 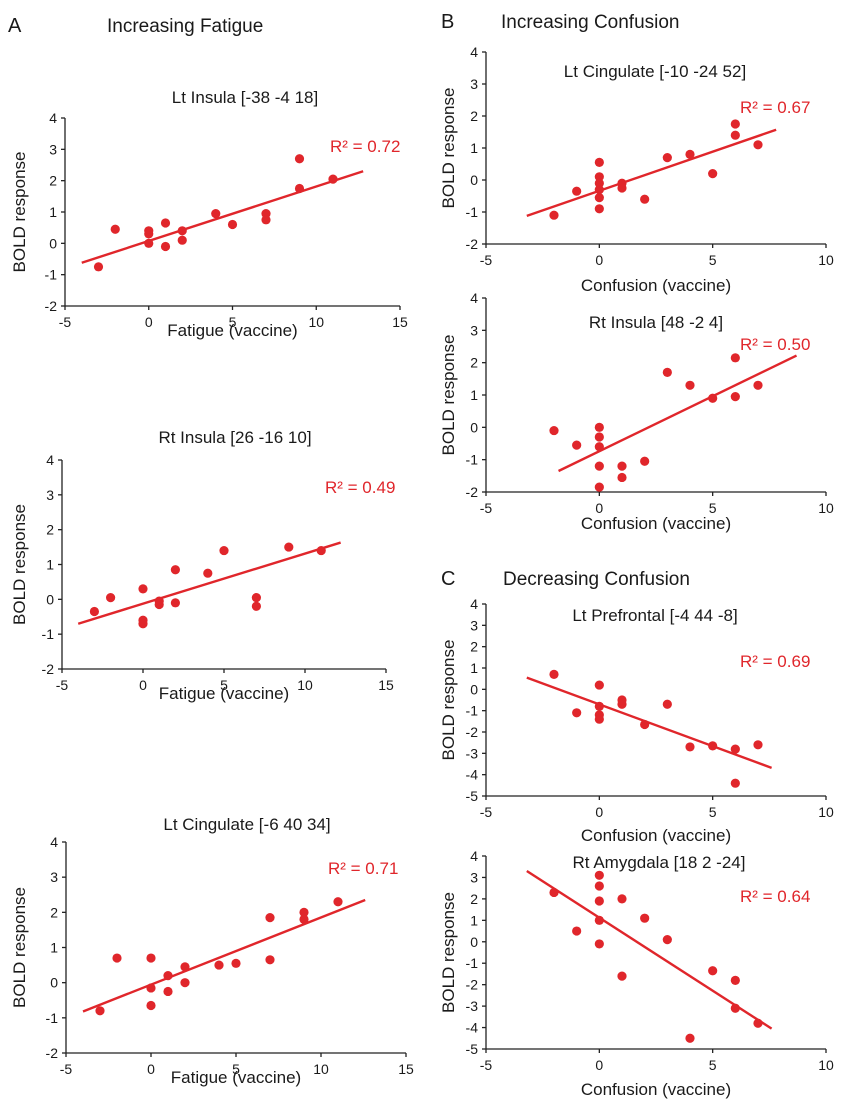 I want to click on y-tick-label: -3, so click(x=472, y=1006).